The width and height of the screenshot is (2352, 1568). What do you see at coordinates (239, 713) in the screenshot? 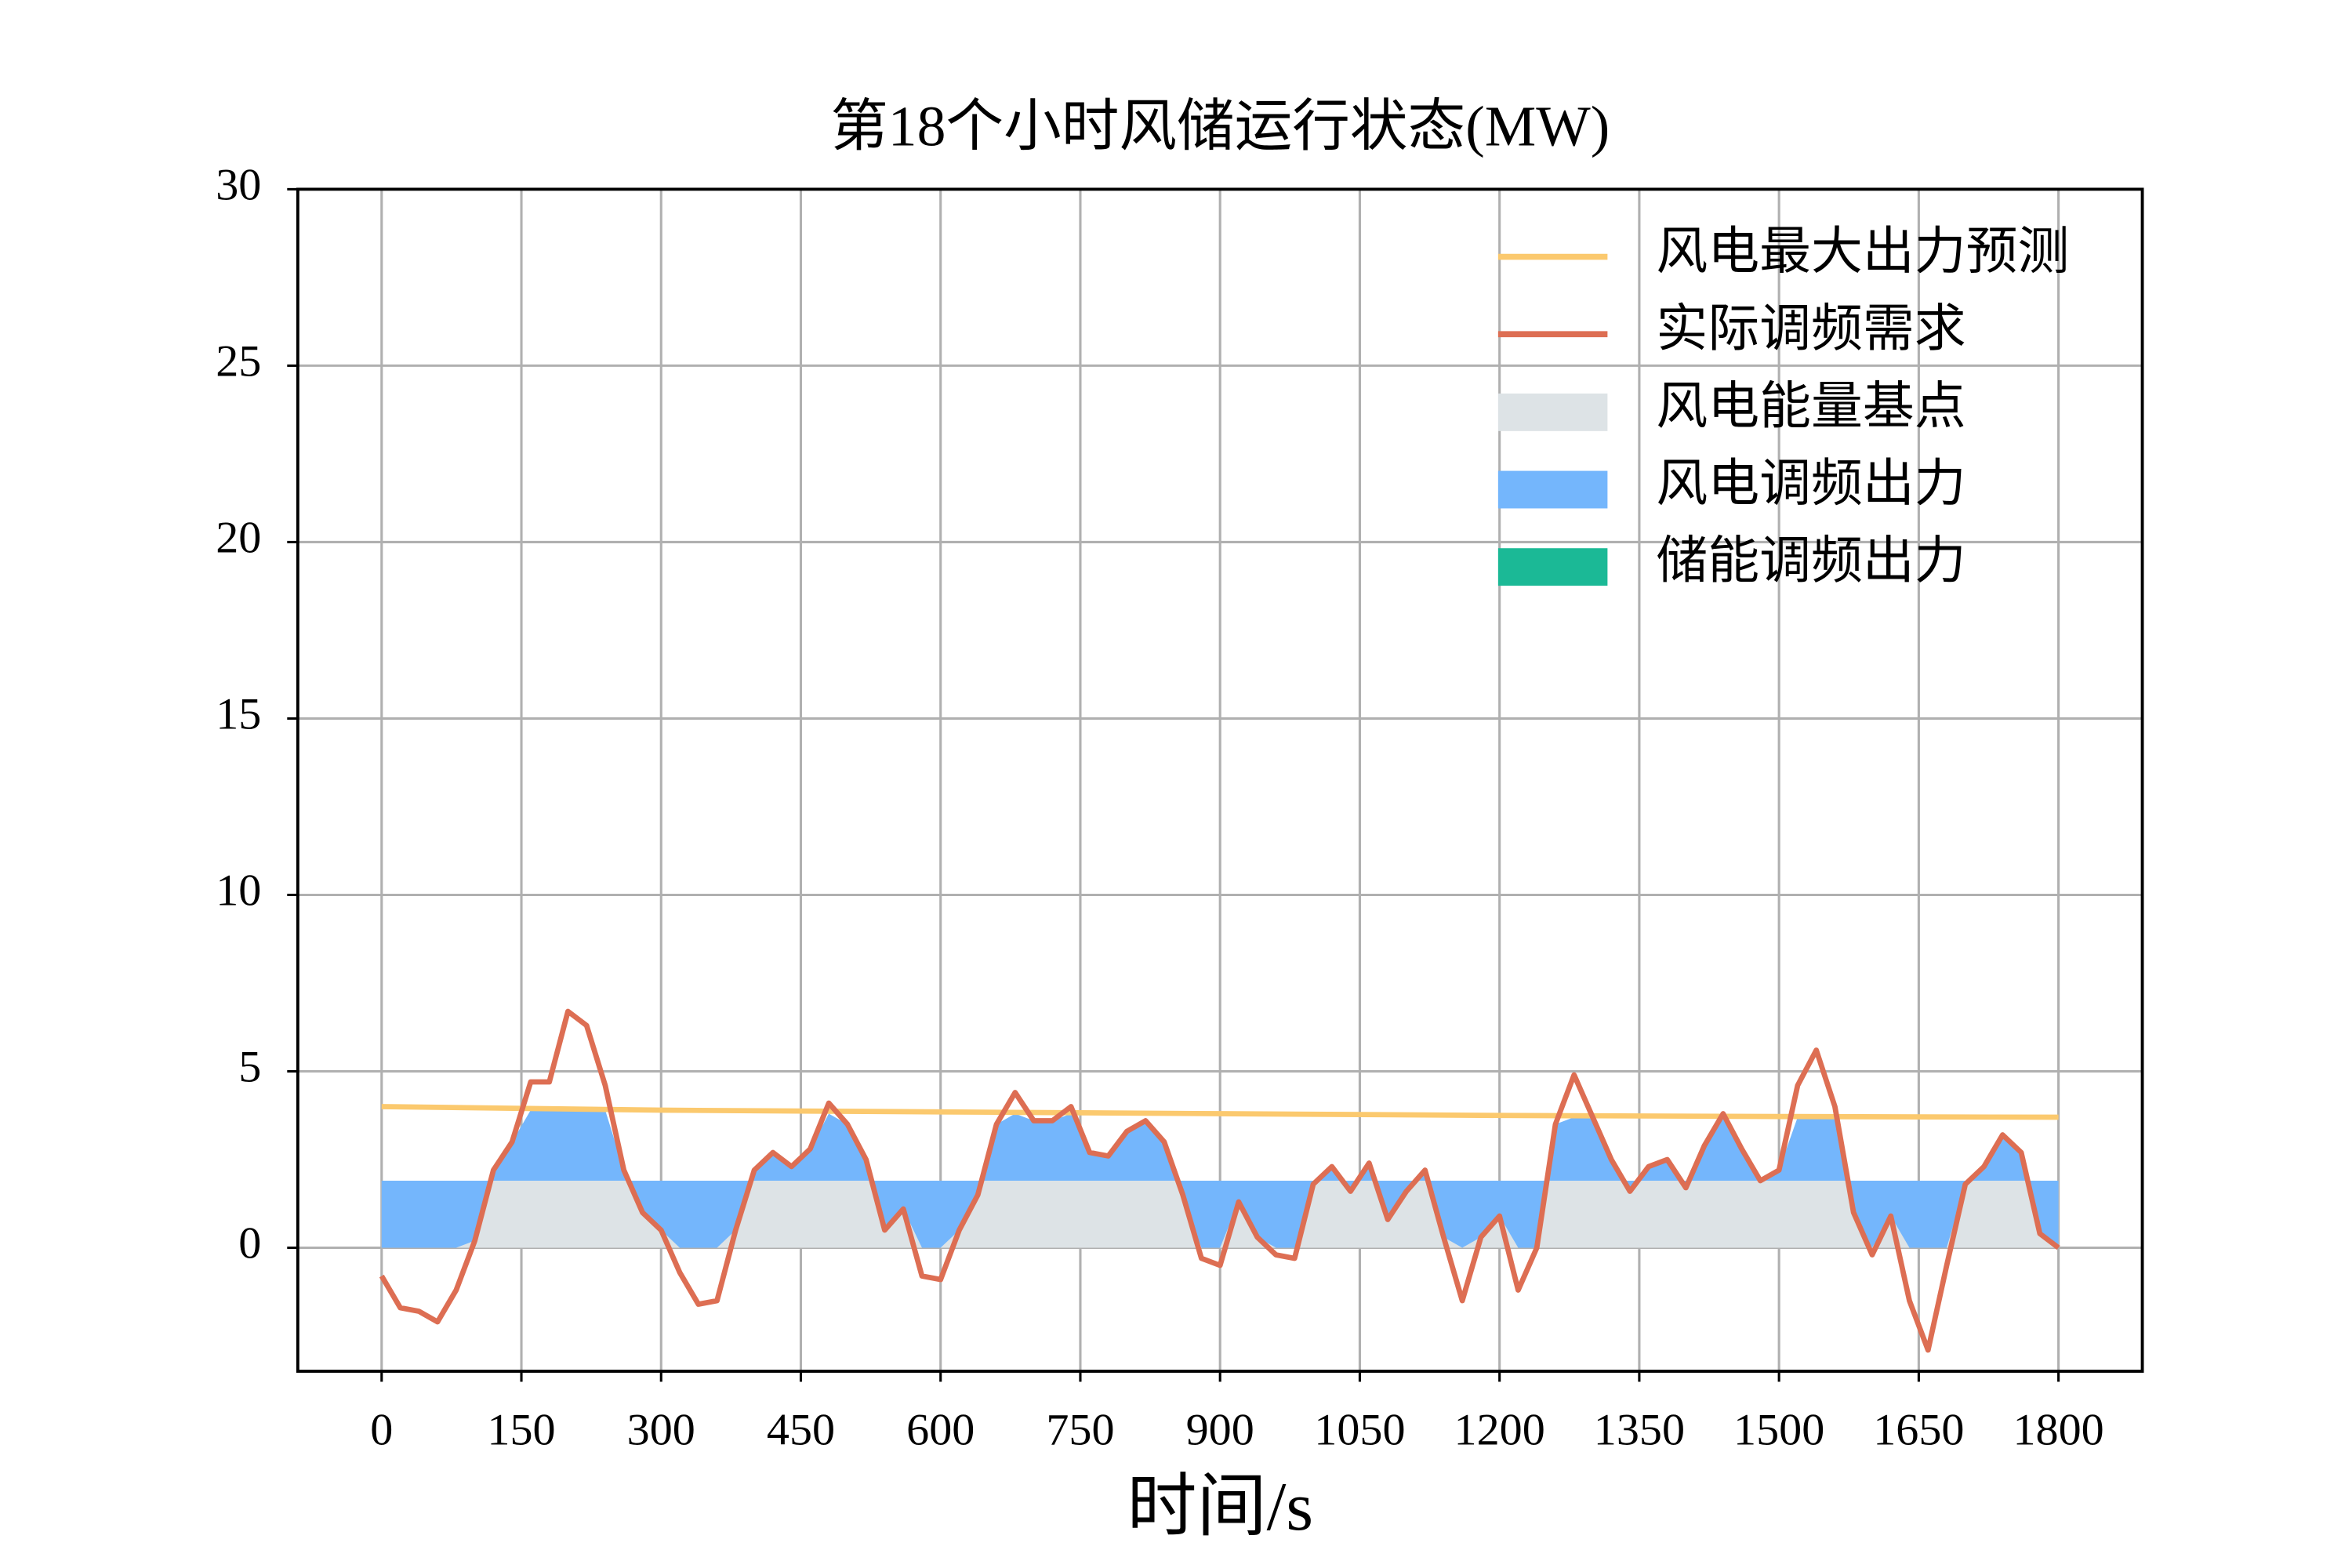
I see `y-tick-label: 15` at bounding box center [239, 713].